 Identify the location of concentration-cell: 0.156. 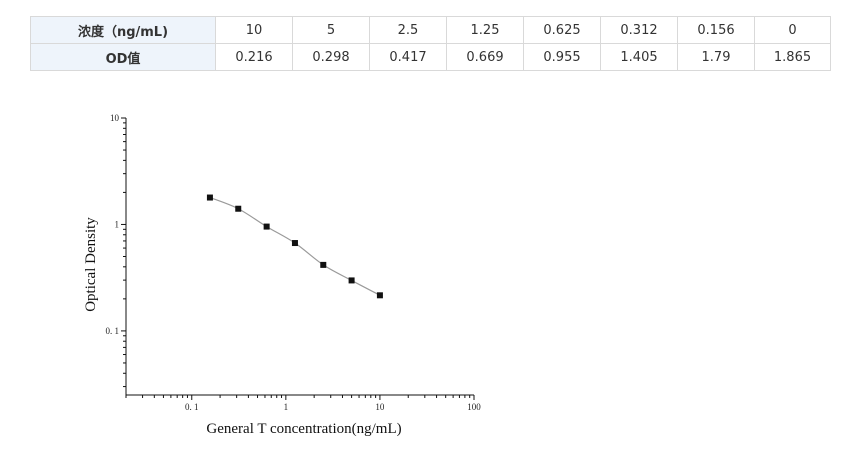
(716, 30).